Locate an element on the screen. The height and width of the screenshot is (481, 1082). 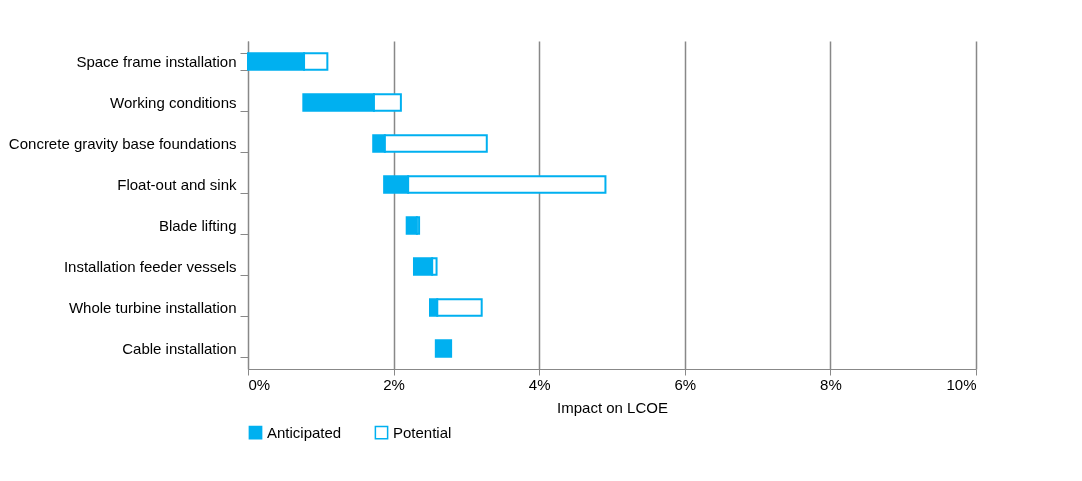
y-tick-label: Concrete gravity base foundations is located at coordinates (122, 143).